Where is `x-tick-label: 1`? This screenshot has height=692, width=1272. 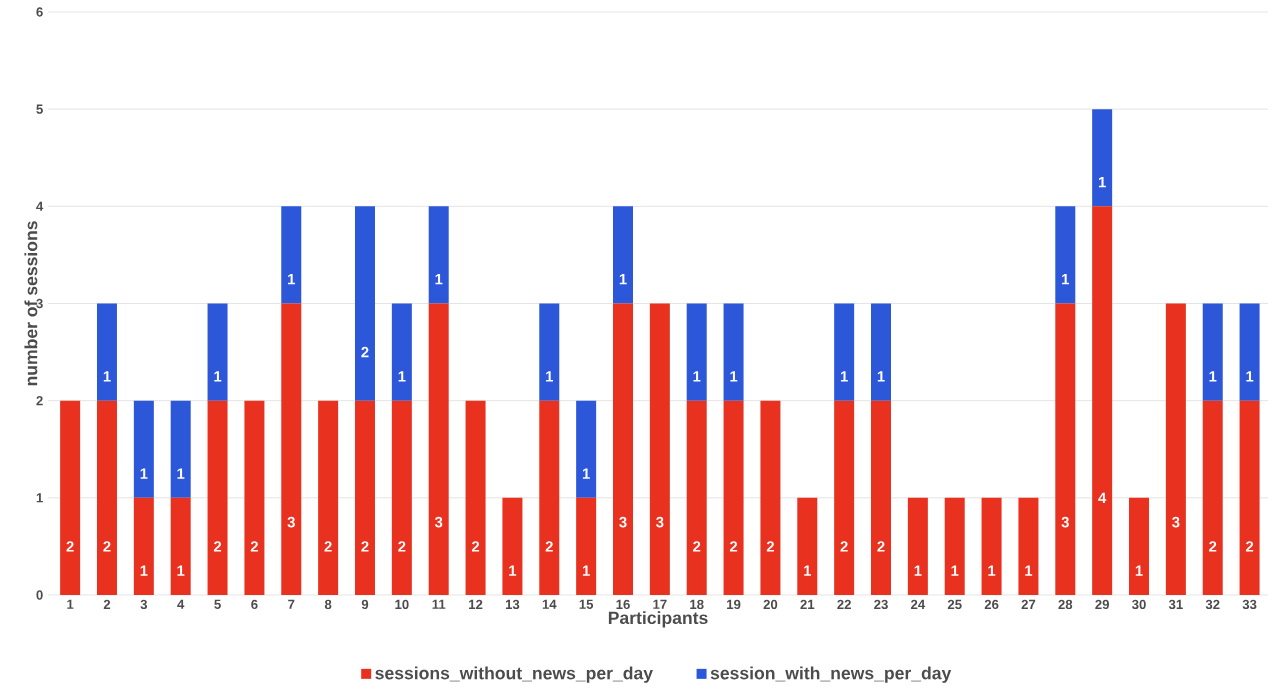
x-tick-label: 1 is located at coordinates (70, 604).